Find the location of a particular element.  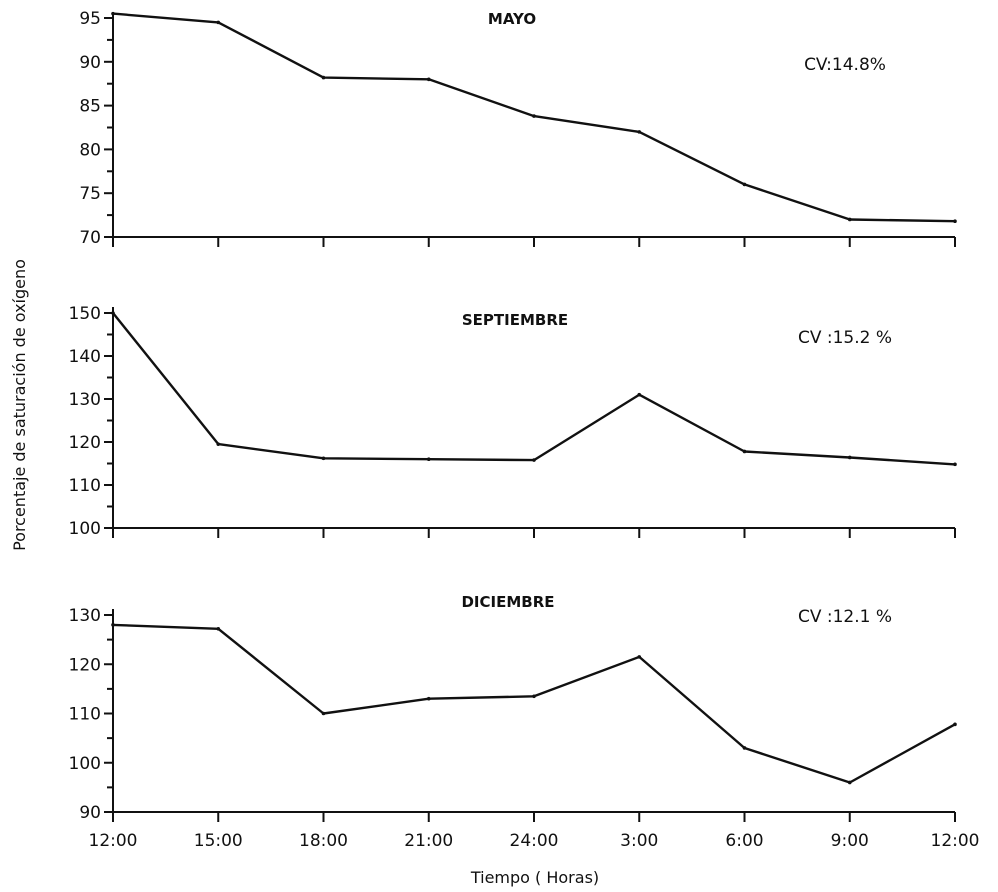

y-tick-label: 75 is located at coordinates (90, 194).